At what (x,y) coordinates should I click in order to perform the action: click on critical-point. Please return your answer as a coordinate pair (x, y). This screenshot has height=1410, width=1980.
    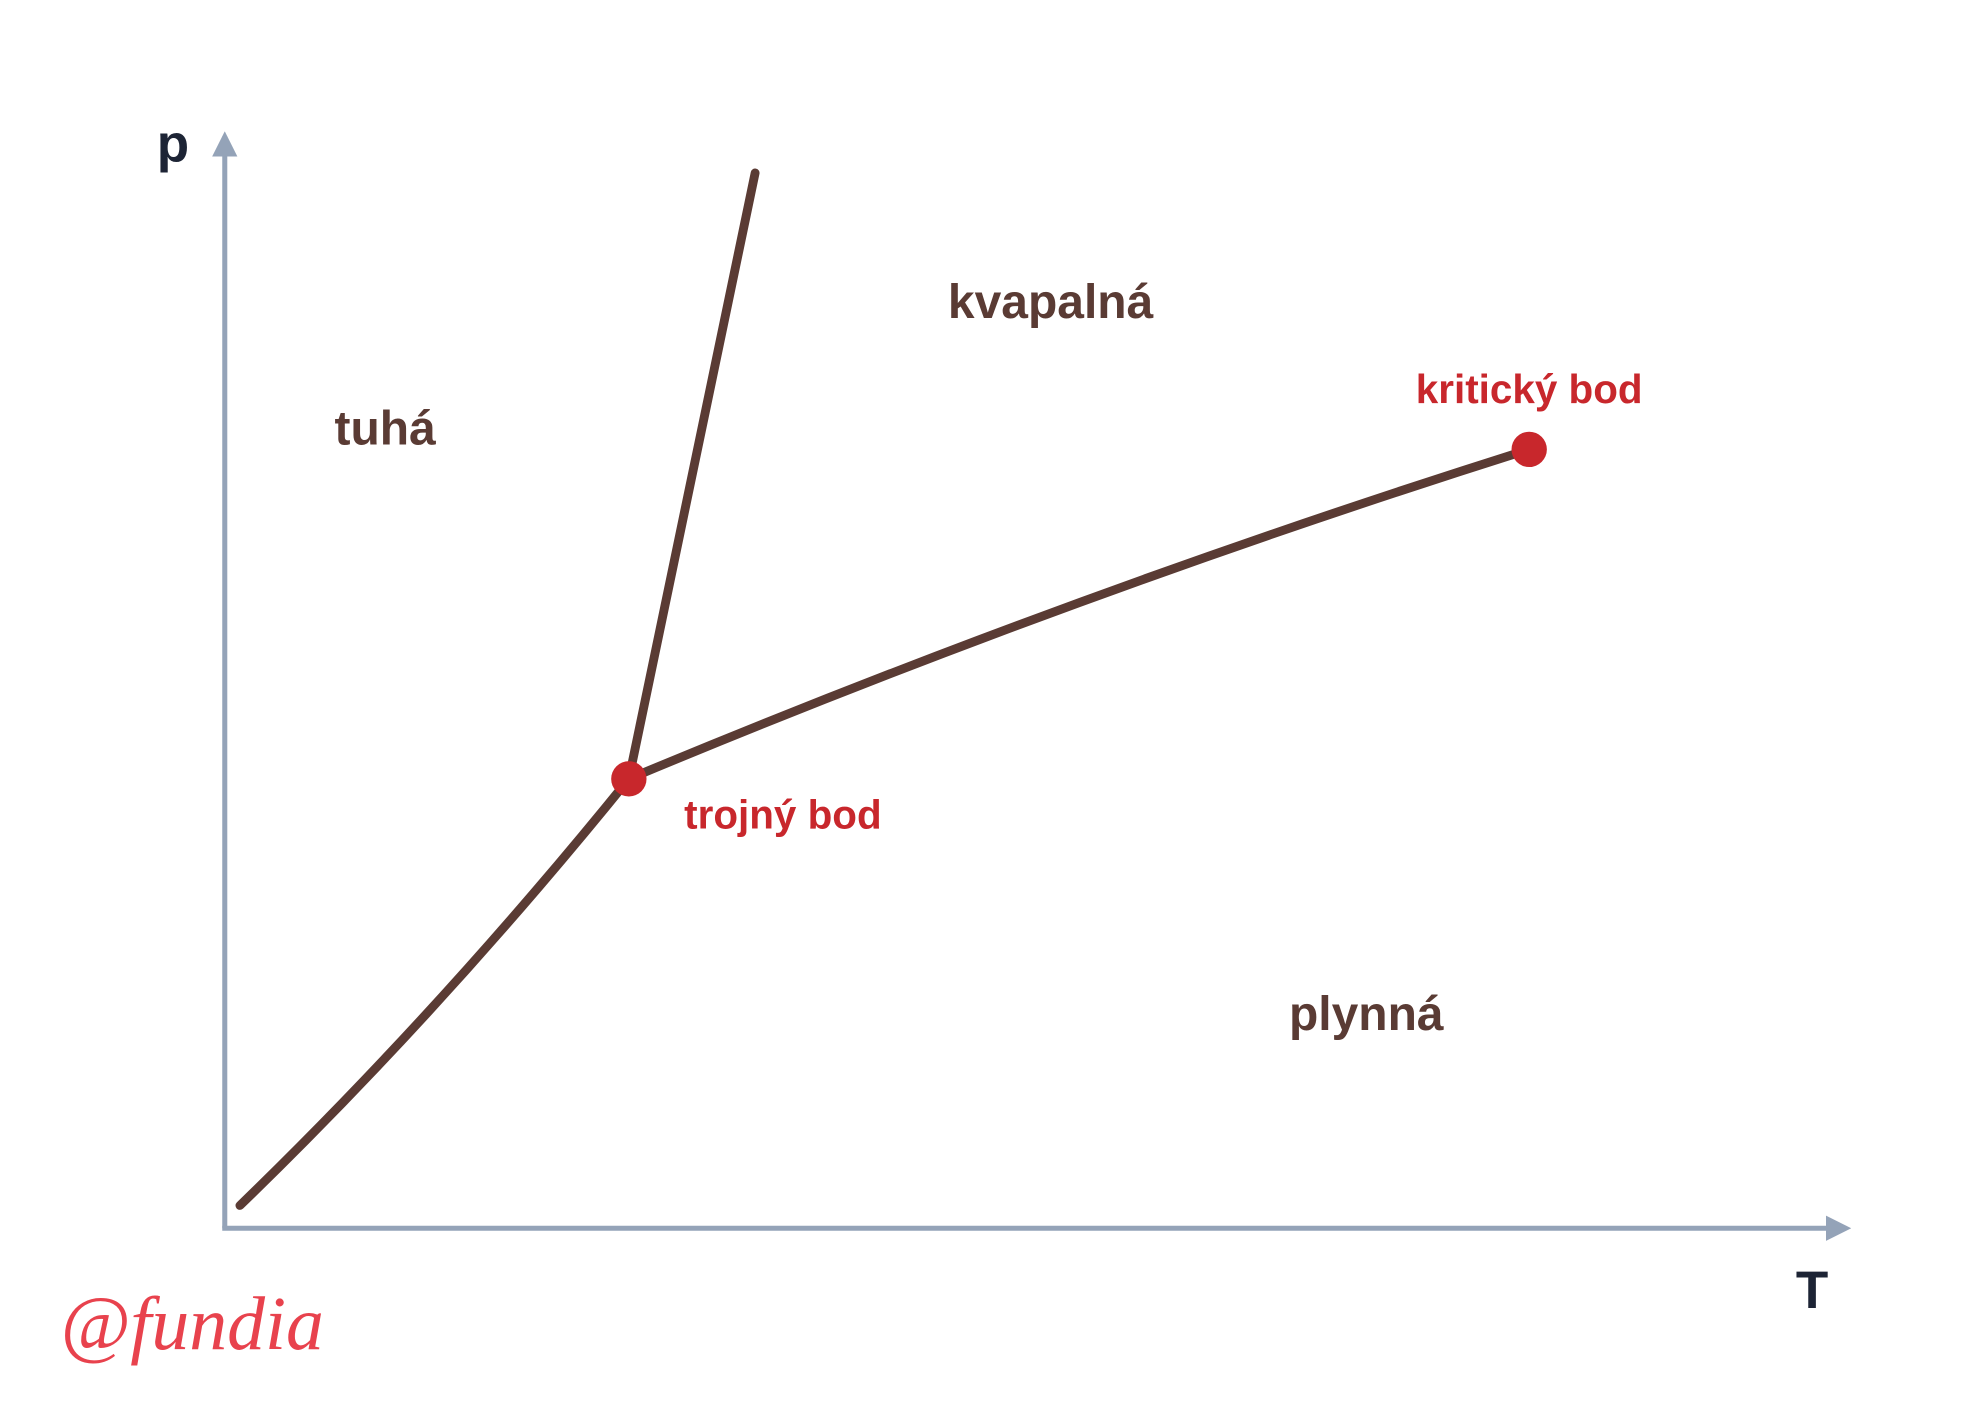
    Looking at the image, I should click on (1529, 449).